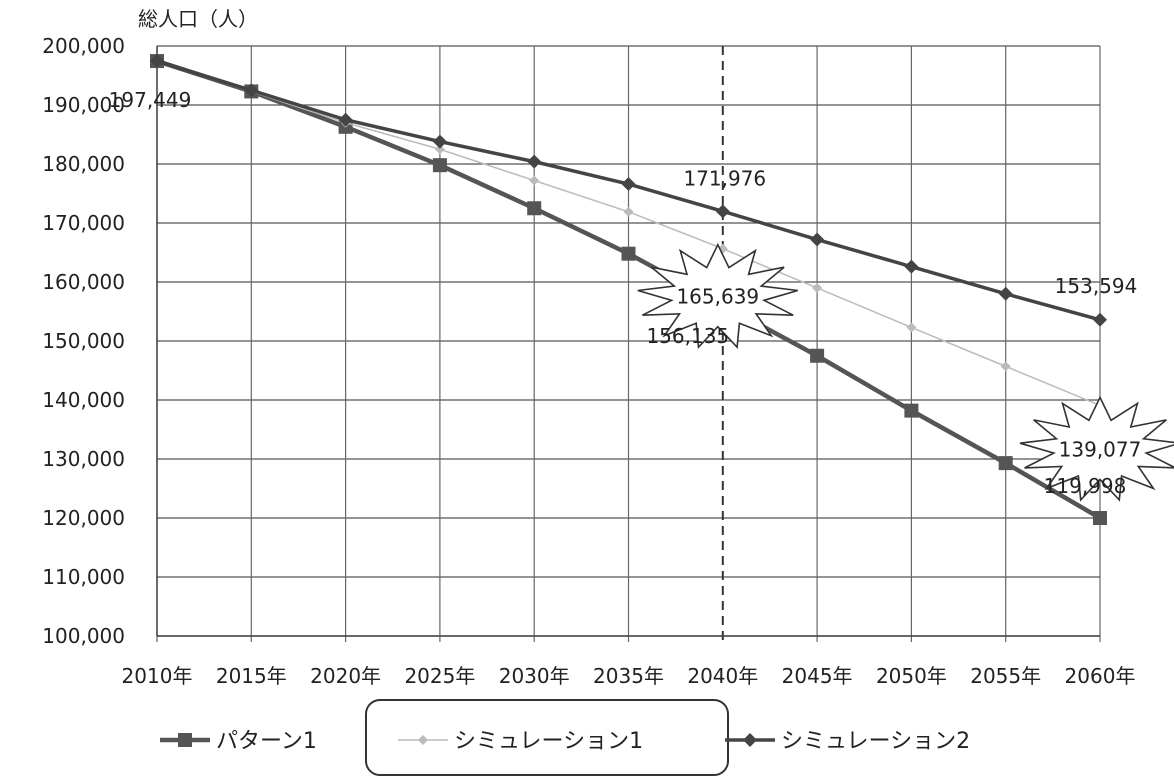 The height and width of the screenshot is (778, 1174). I want to click on legend: パターン1 シミュレーション1 シミュレーション2, so click(565, 737).